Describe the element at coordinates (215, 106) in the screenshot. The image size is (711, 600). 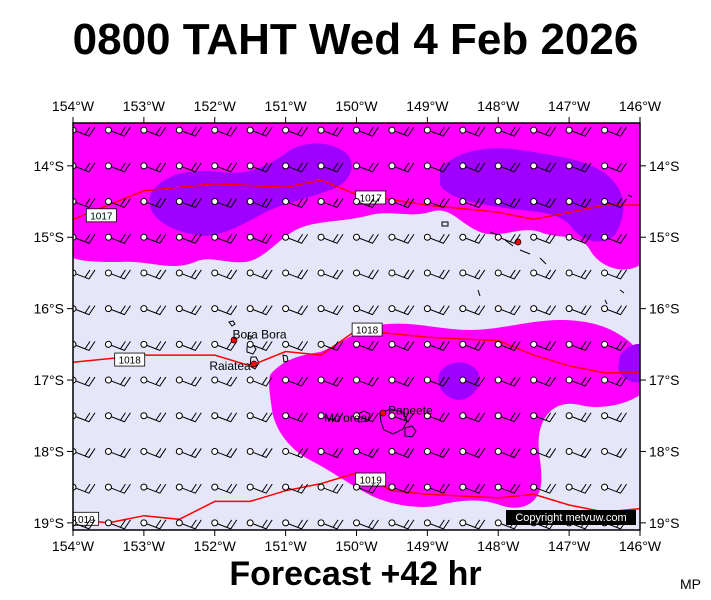
I see `lon-label-top: 152°W` at that location.